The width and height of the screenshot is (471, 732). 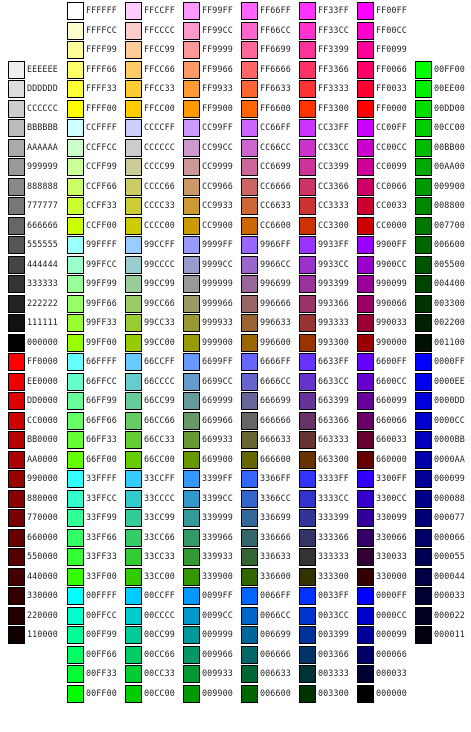 I want to click on hex-code-label: 663300, so click(x=333, y=458).